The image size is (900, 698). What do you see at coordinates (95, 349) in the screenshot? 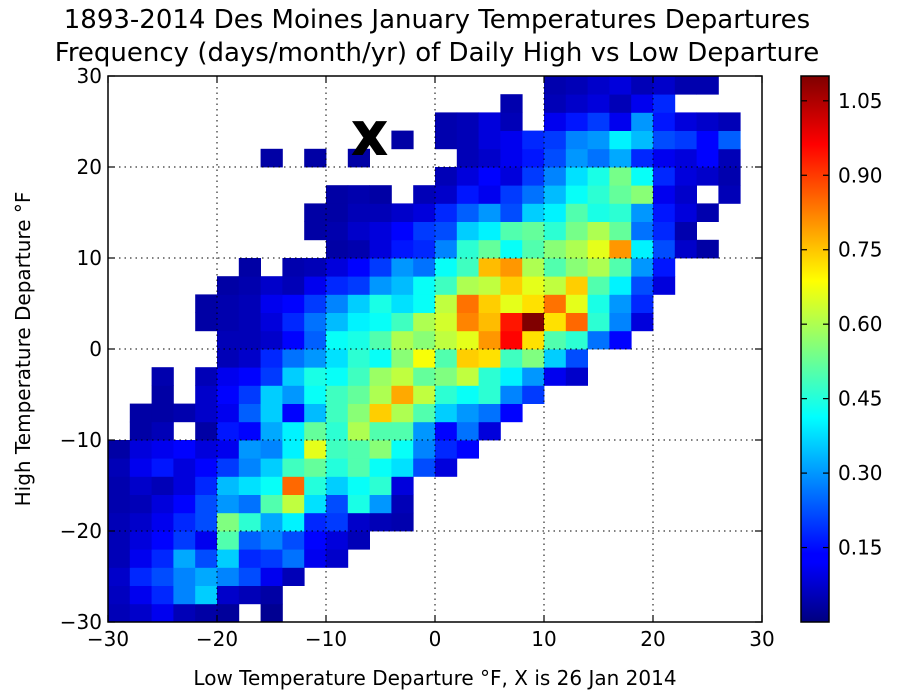
I see `y-tick-label: 0` at bounding box center [95, 349].